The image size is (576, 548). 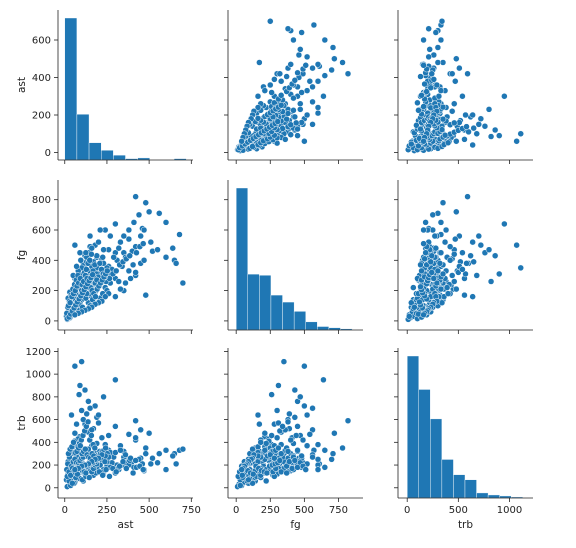 What do you see at coordinates (125, 424) in the screenshot?
I see `panel-trb-vs-ast` at bounding box center [125, 424].